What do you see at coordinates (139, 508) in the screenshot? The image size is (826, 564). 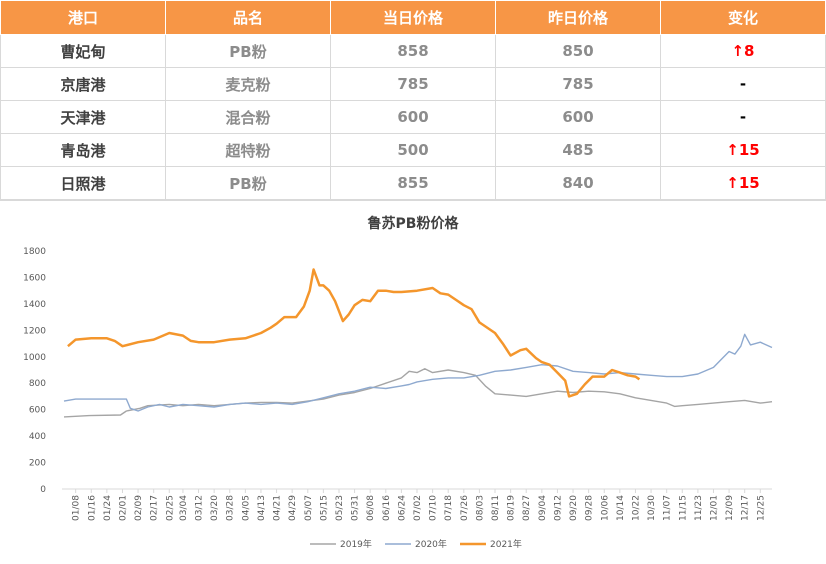 I see `x-tick-label: 02/09` at bounding box center [139, 508].